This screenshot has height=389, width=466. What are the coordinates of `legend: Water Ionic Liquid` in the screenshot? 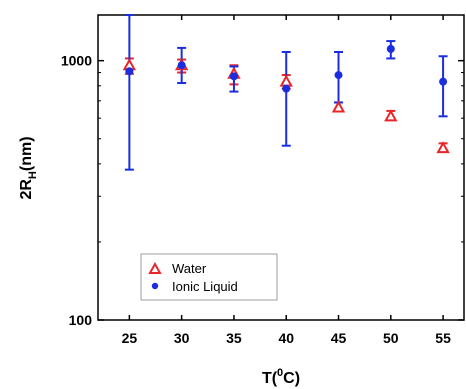 It's located at (209, 277).